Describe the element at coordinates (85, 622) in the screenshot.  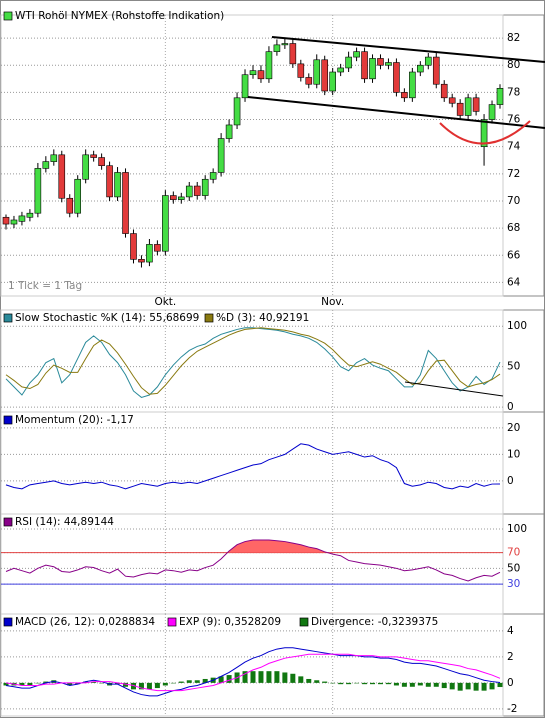
I see `legend-label: MACD (26, 12): 0,0288834` at that location.